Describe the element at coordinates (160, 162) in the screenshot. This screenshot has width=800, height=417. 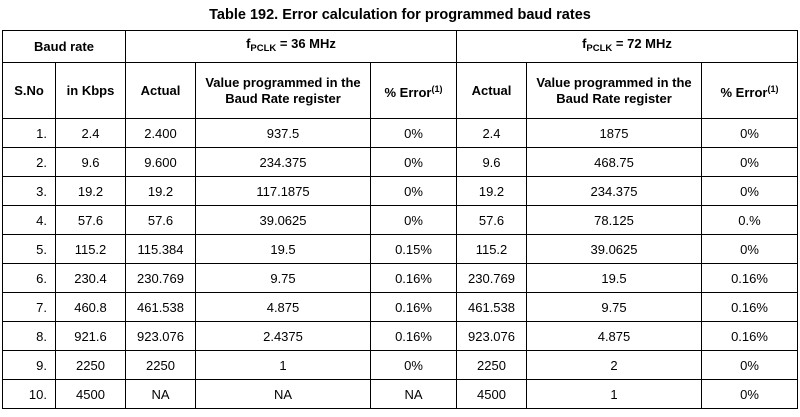
I see `cell-actual-36: 9.600` at that location.